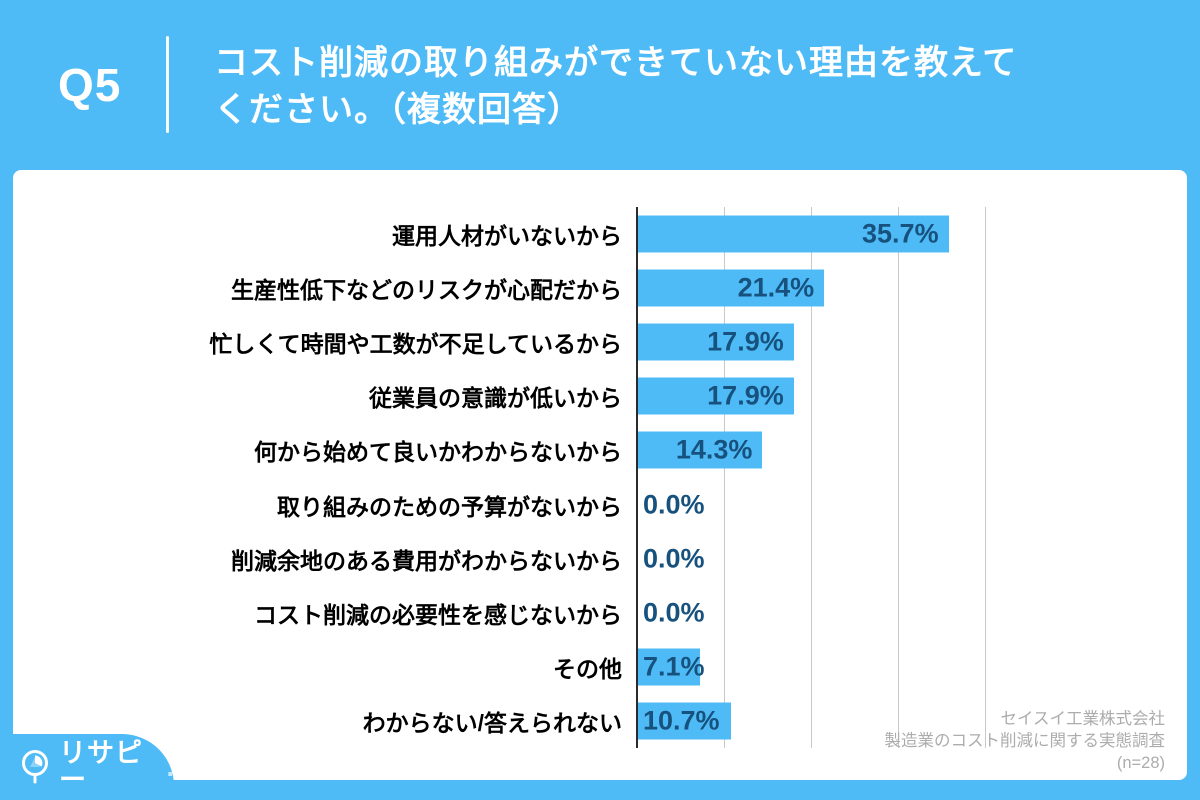  Describe the element at coordinates (438, 452) in the screenshot. I see `category-label: 何から始めて良いかわからないから` at that location.